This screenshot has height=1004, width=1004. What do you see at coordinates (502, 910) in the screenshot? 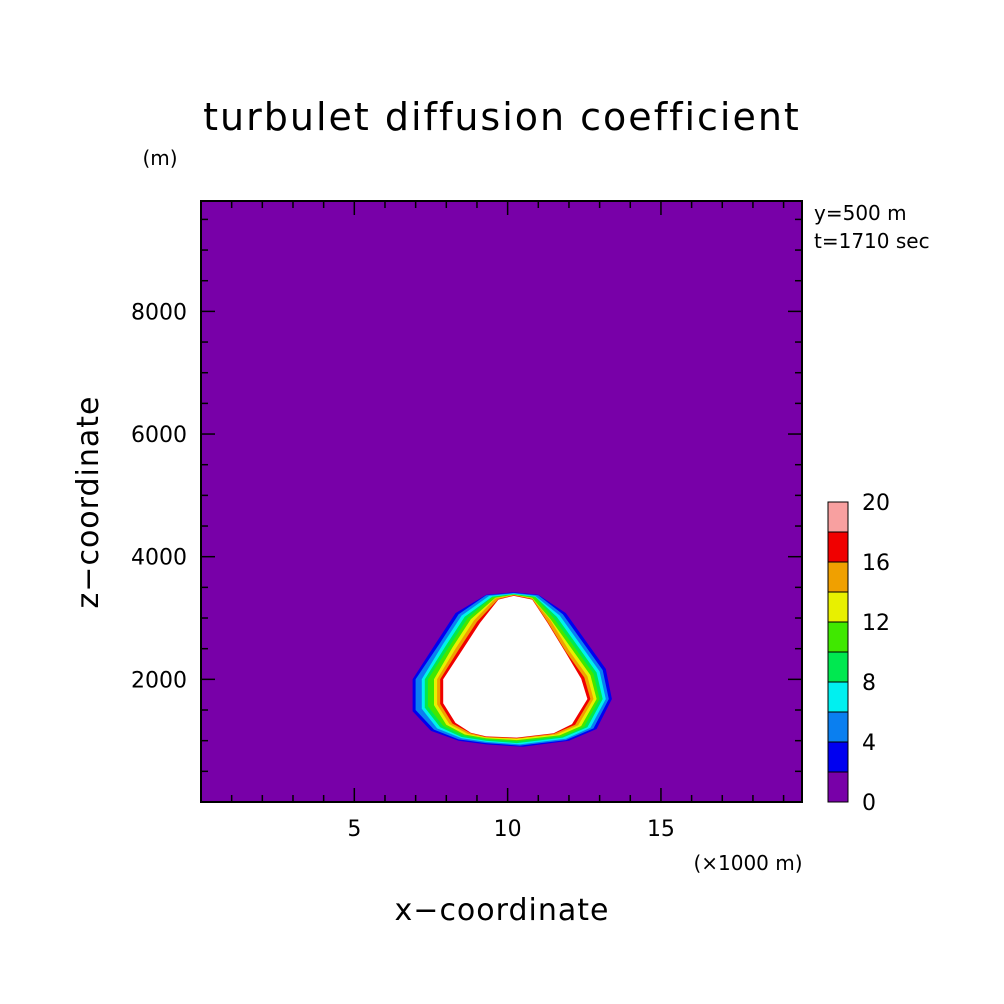
I see `x-axis-title: x−coordinate` at bounding box center [502, 910].